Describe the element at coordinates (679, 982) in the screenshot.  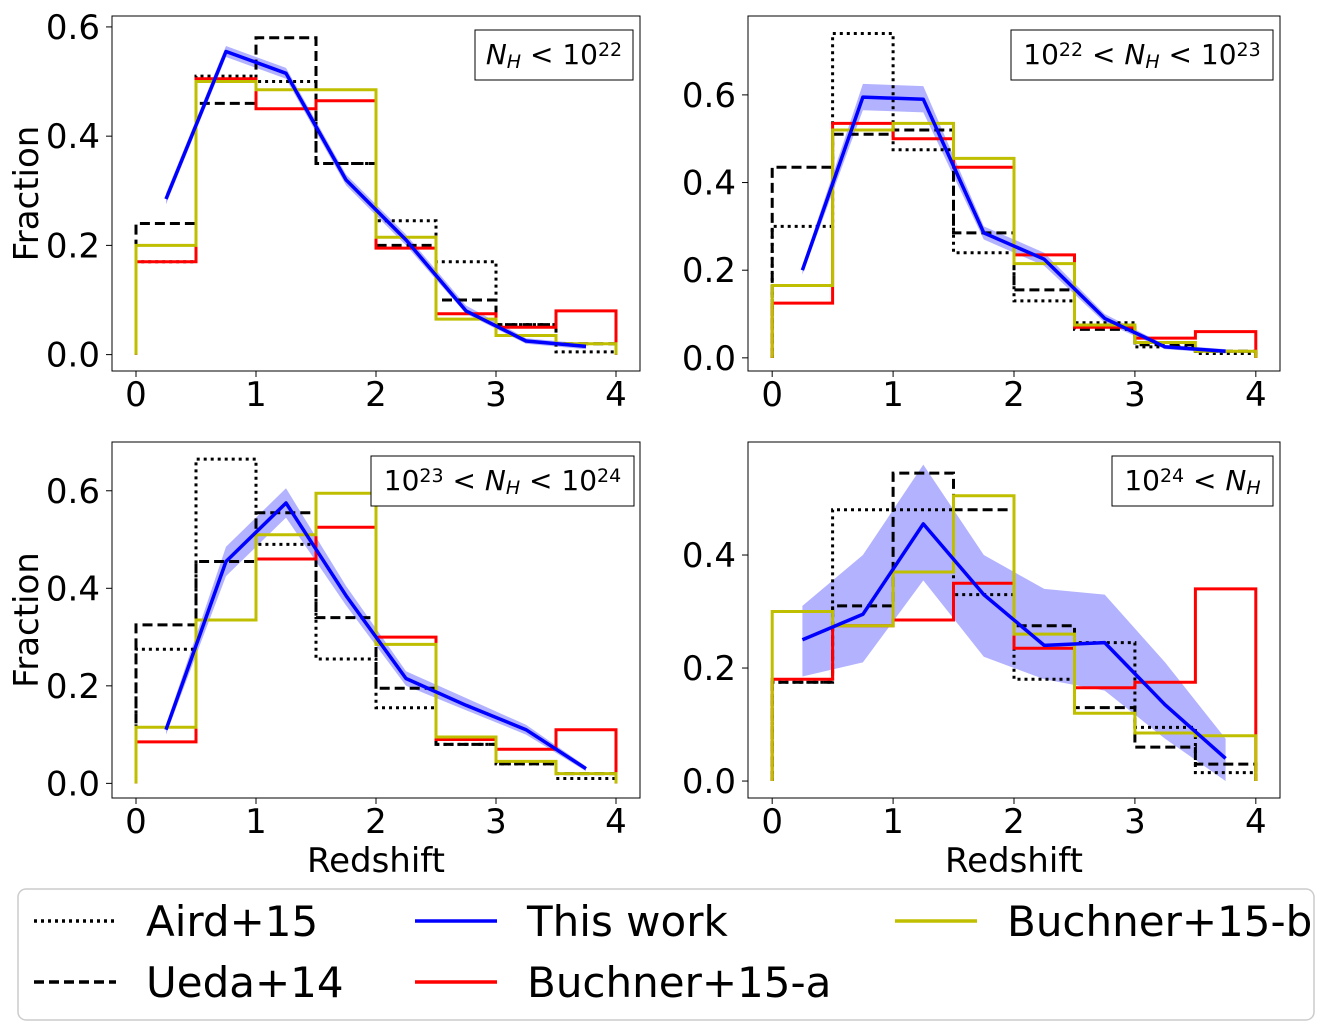
I see `legend-label: Buchner+15-a` at that location.